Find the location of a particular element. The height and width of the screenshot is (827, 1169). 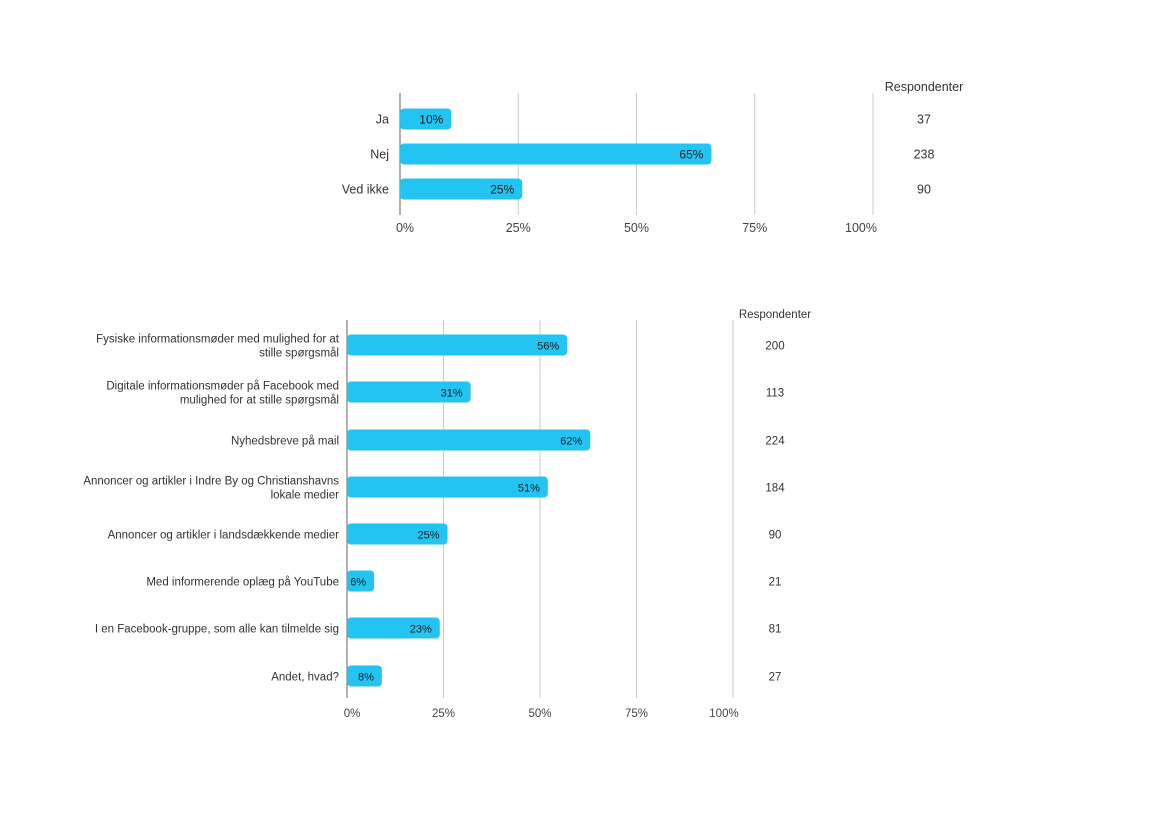

chart2-bar-value-label: 62% is located at coordinates (571, 442).